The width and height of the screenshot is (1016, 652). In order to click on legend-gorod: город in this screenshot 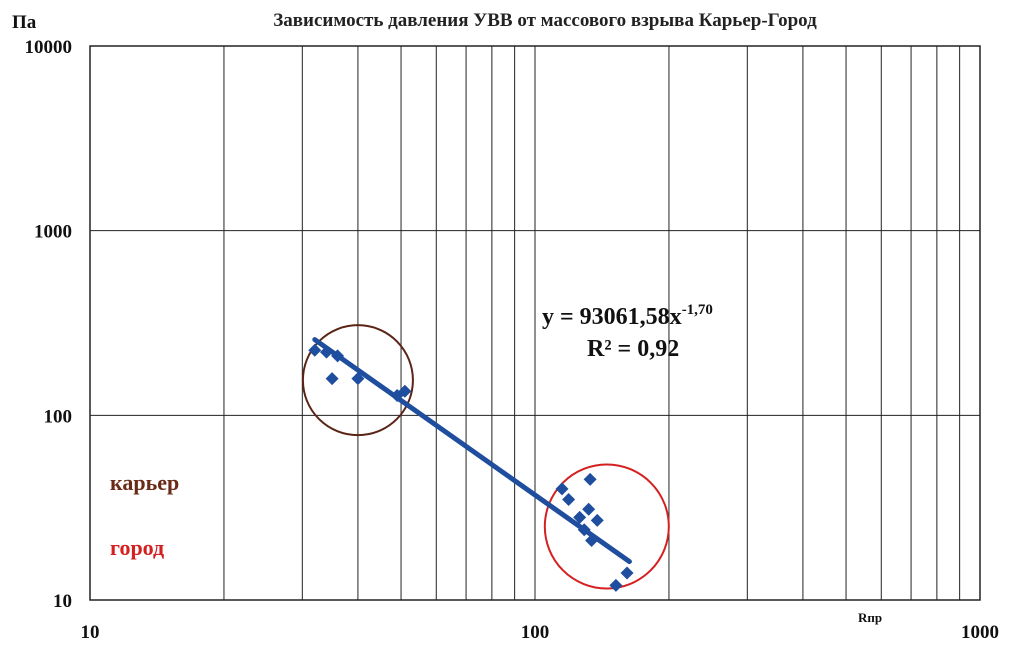, I will do `click(137, 547)`.